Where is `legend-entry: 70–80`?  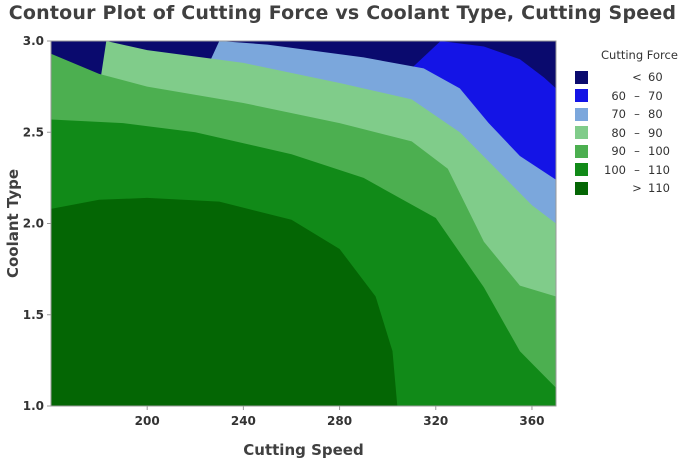
legend-entry: 70–80 is located at coordinates (629, 114).